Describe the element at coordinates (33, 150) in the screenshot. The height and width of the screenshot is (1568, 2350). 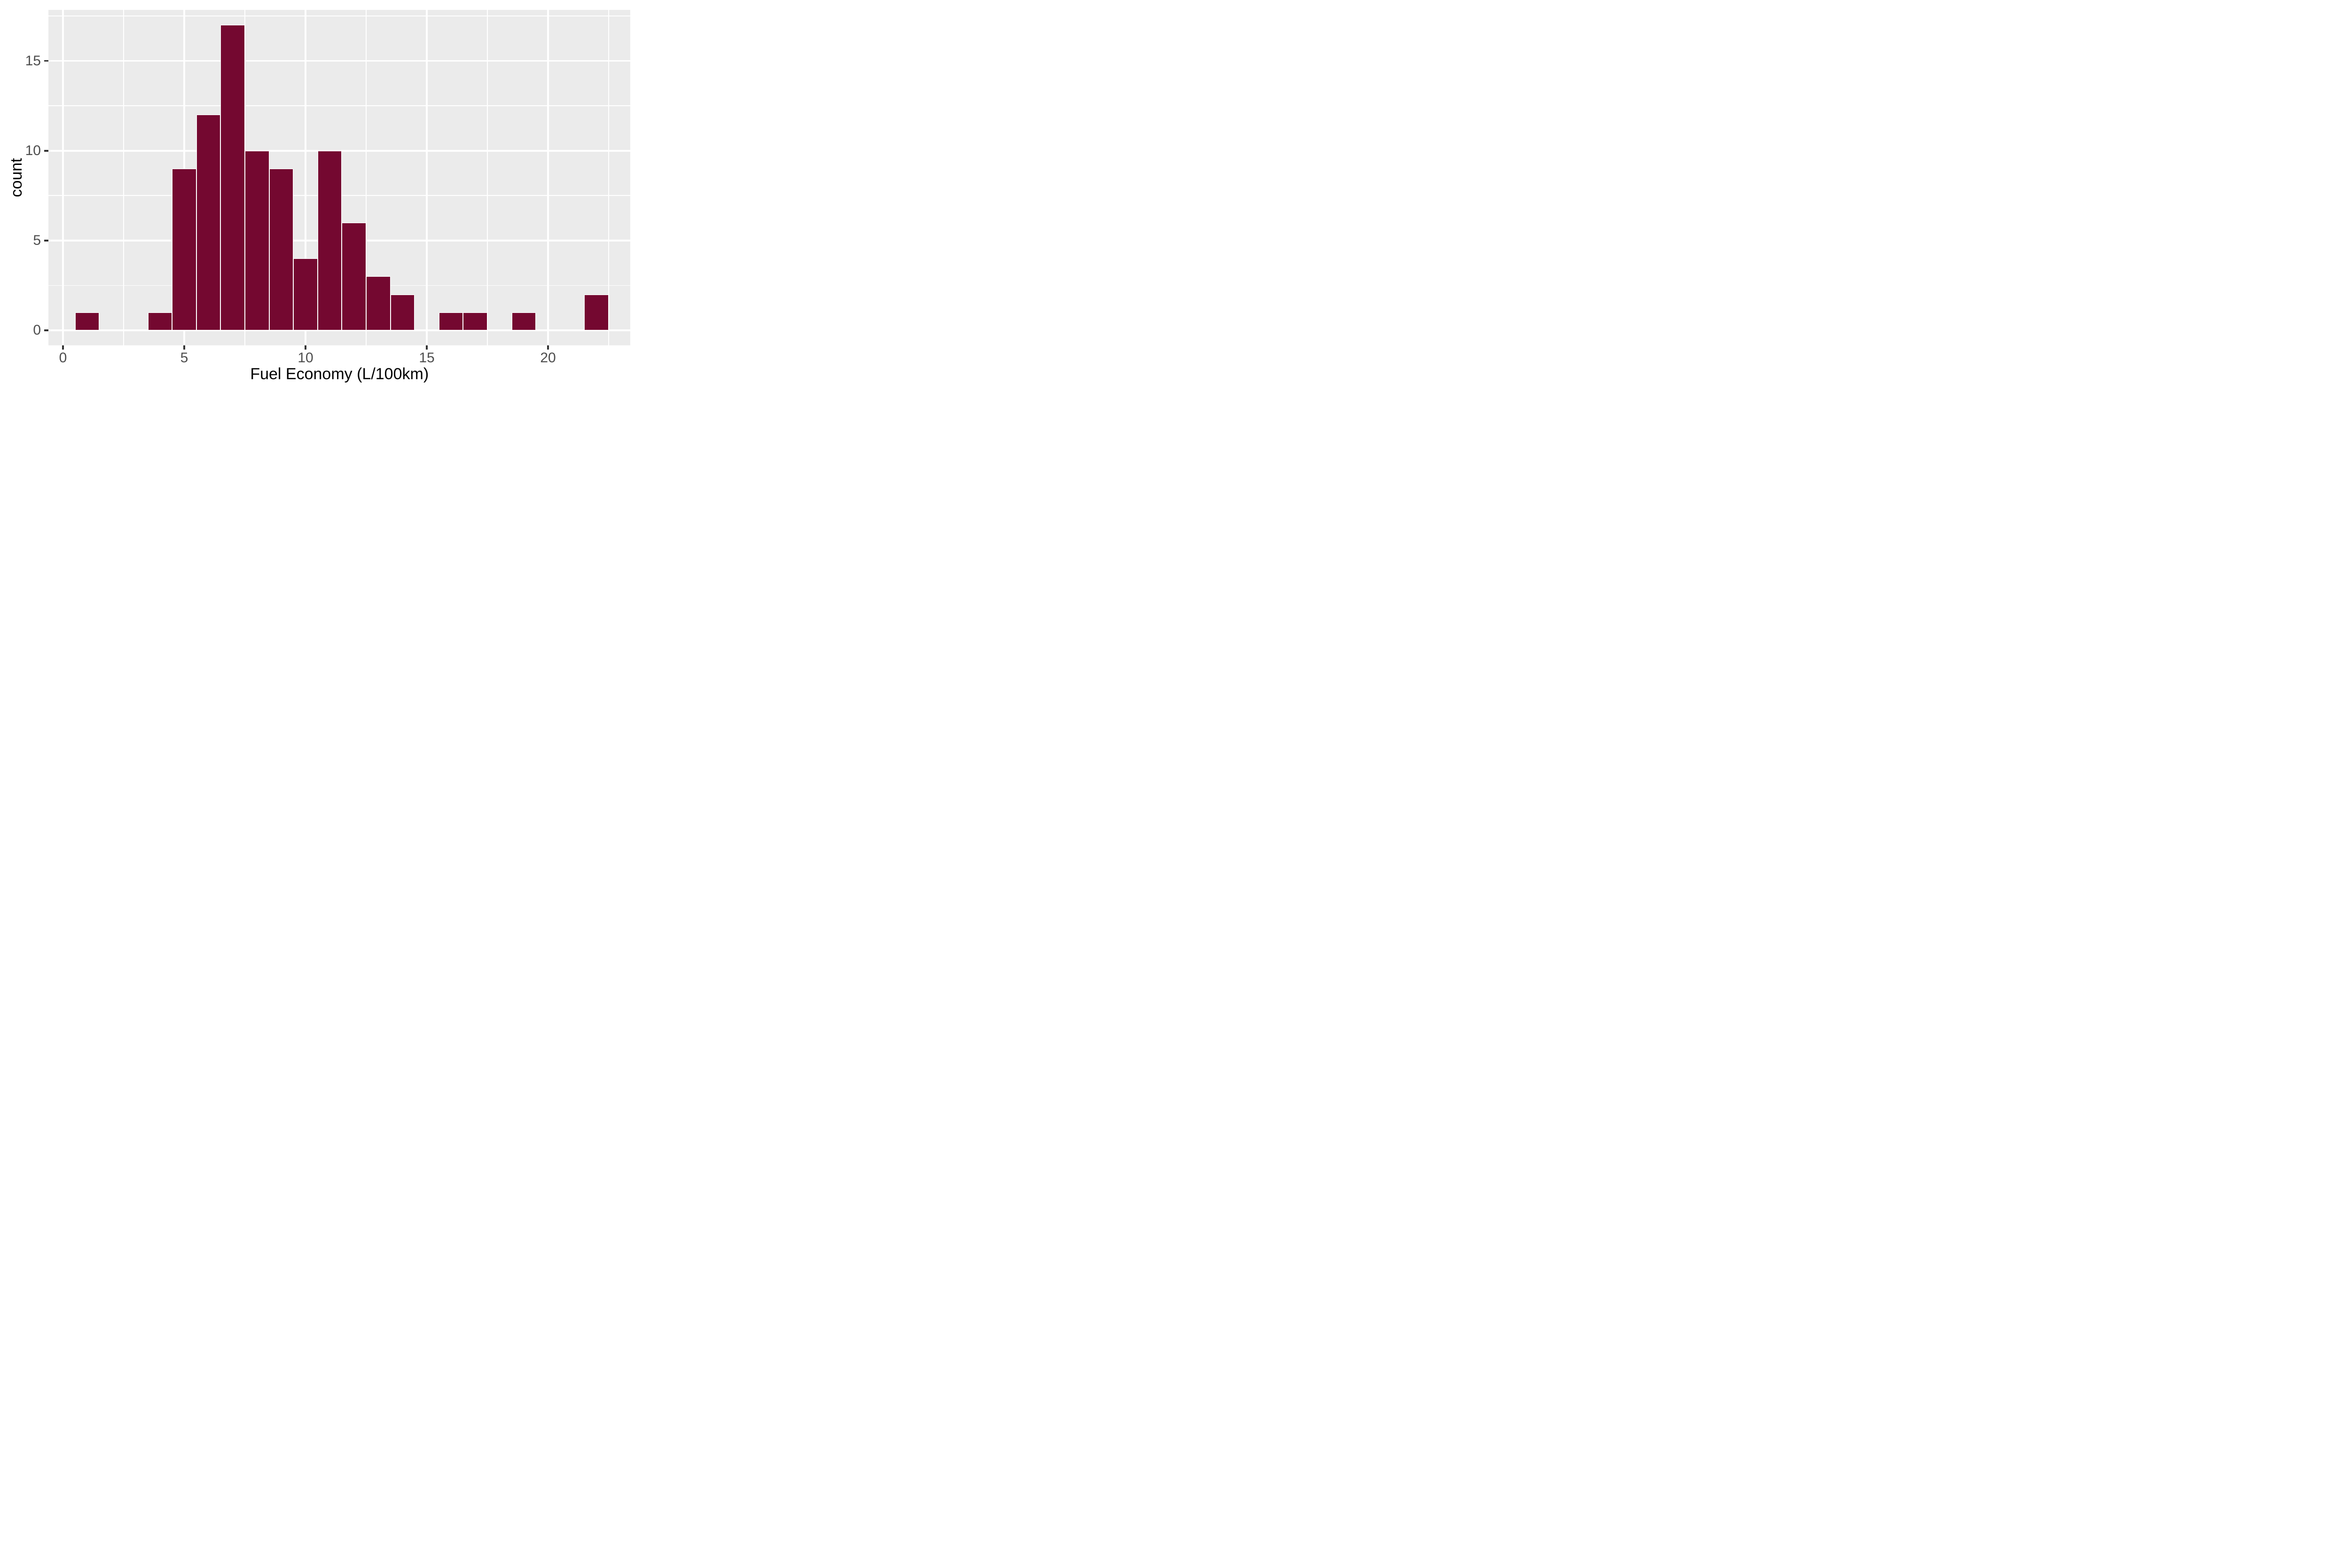
I see `y-tick-label-10: 10` at that location.